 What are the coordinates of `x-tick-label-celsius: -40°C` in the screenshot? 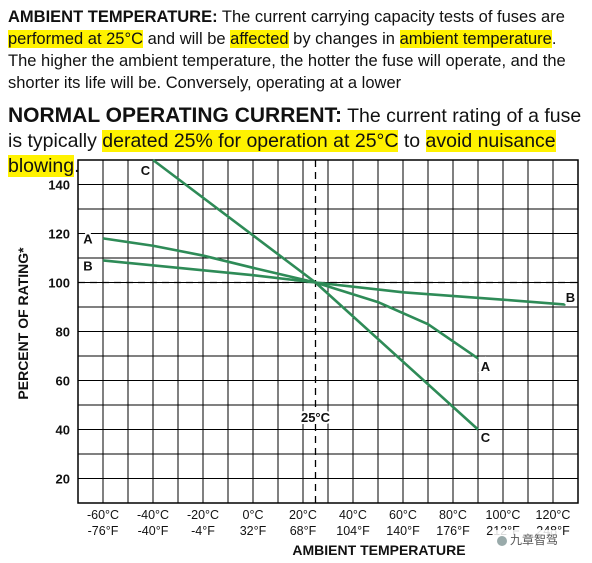 It's located at (153, 515).